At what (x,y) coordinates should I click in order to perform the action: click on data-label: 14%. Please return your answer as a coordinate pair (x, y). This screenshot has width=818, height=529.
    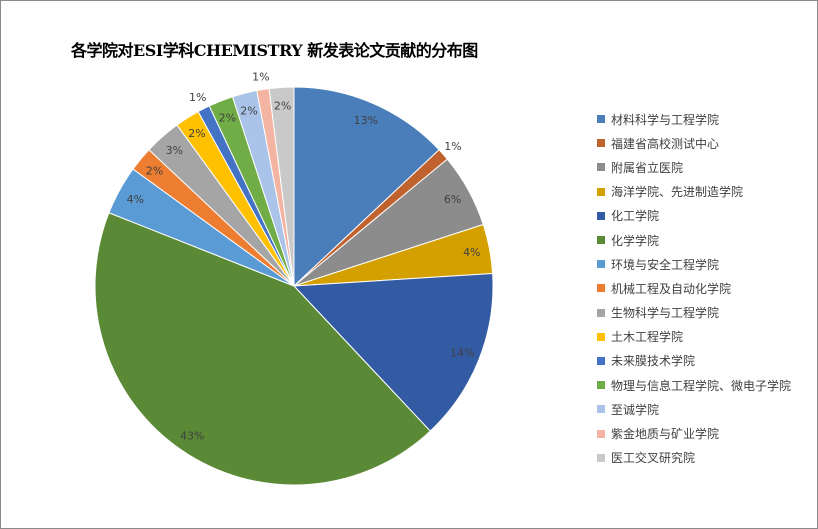
    Looking at the image, I should click on (462, 353).